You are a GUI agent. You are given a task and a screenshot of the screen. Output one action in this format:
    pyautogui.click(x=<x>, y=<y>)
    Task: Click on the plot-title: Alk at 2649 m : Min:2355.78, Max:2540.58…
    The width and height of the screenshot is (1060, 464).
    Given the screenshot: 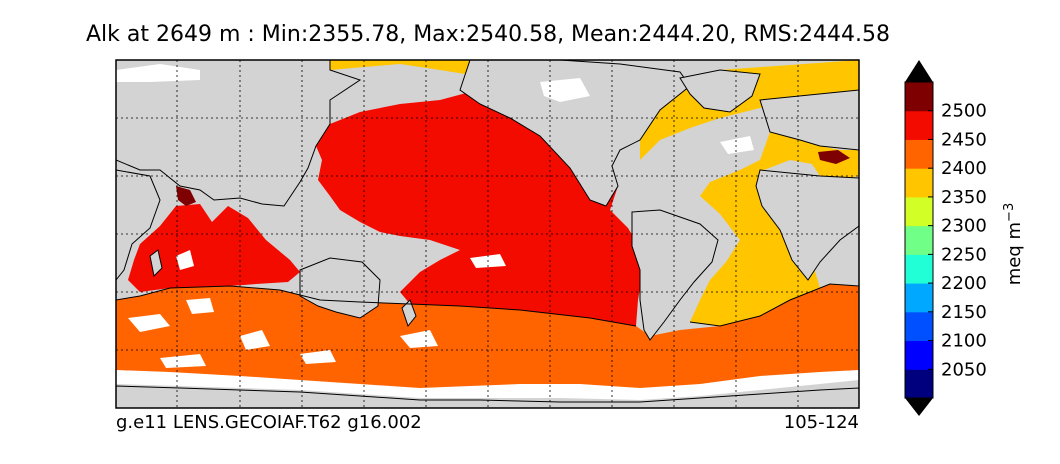 What is the action you would take?
    pyautogui.click(x=487, y=34)
    